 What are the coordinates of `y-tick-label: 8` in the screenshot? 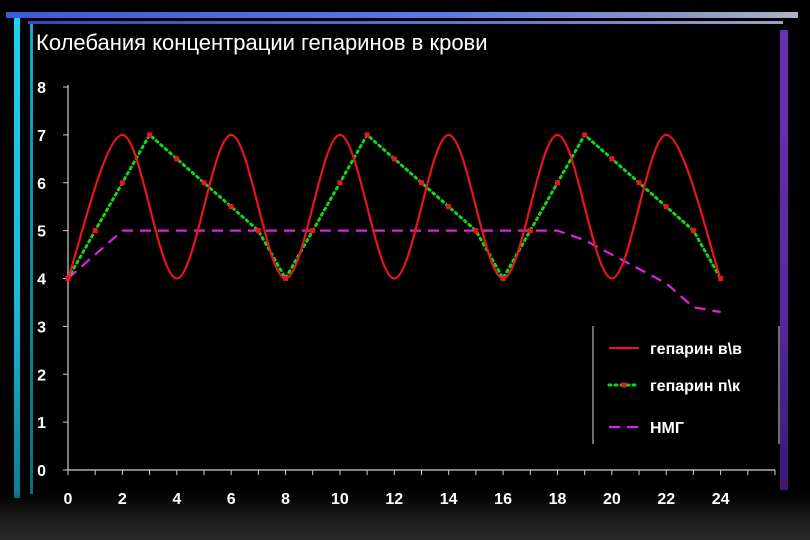 It's located at (41, 88).